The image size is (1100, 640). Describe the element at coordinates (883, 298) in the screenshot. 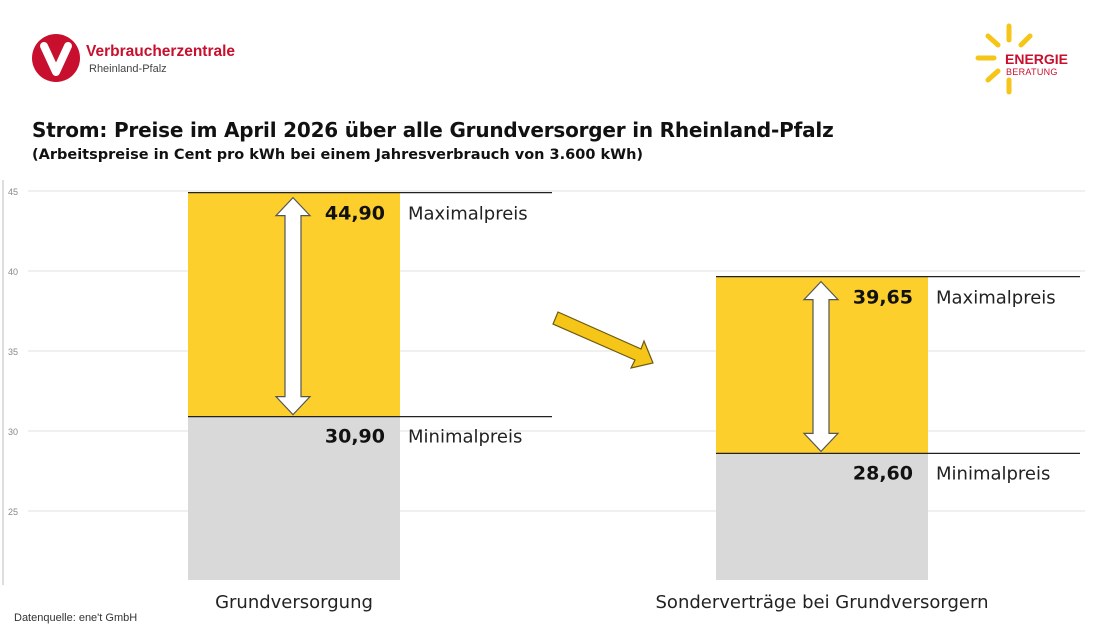

I see `max-value-label: 39,65` at that location.